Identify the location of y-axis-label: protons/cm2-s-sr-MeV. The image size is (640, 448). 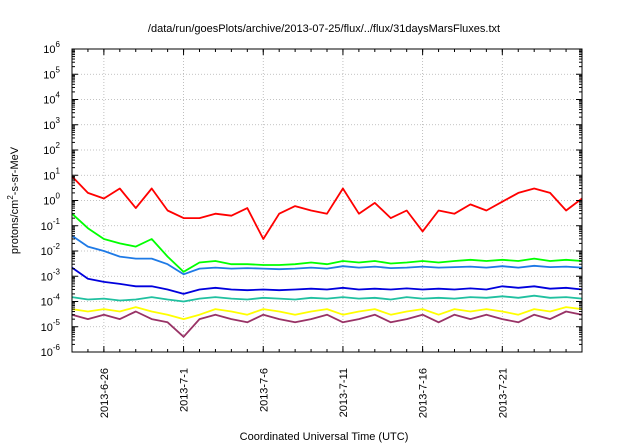
(13, 200).